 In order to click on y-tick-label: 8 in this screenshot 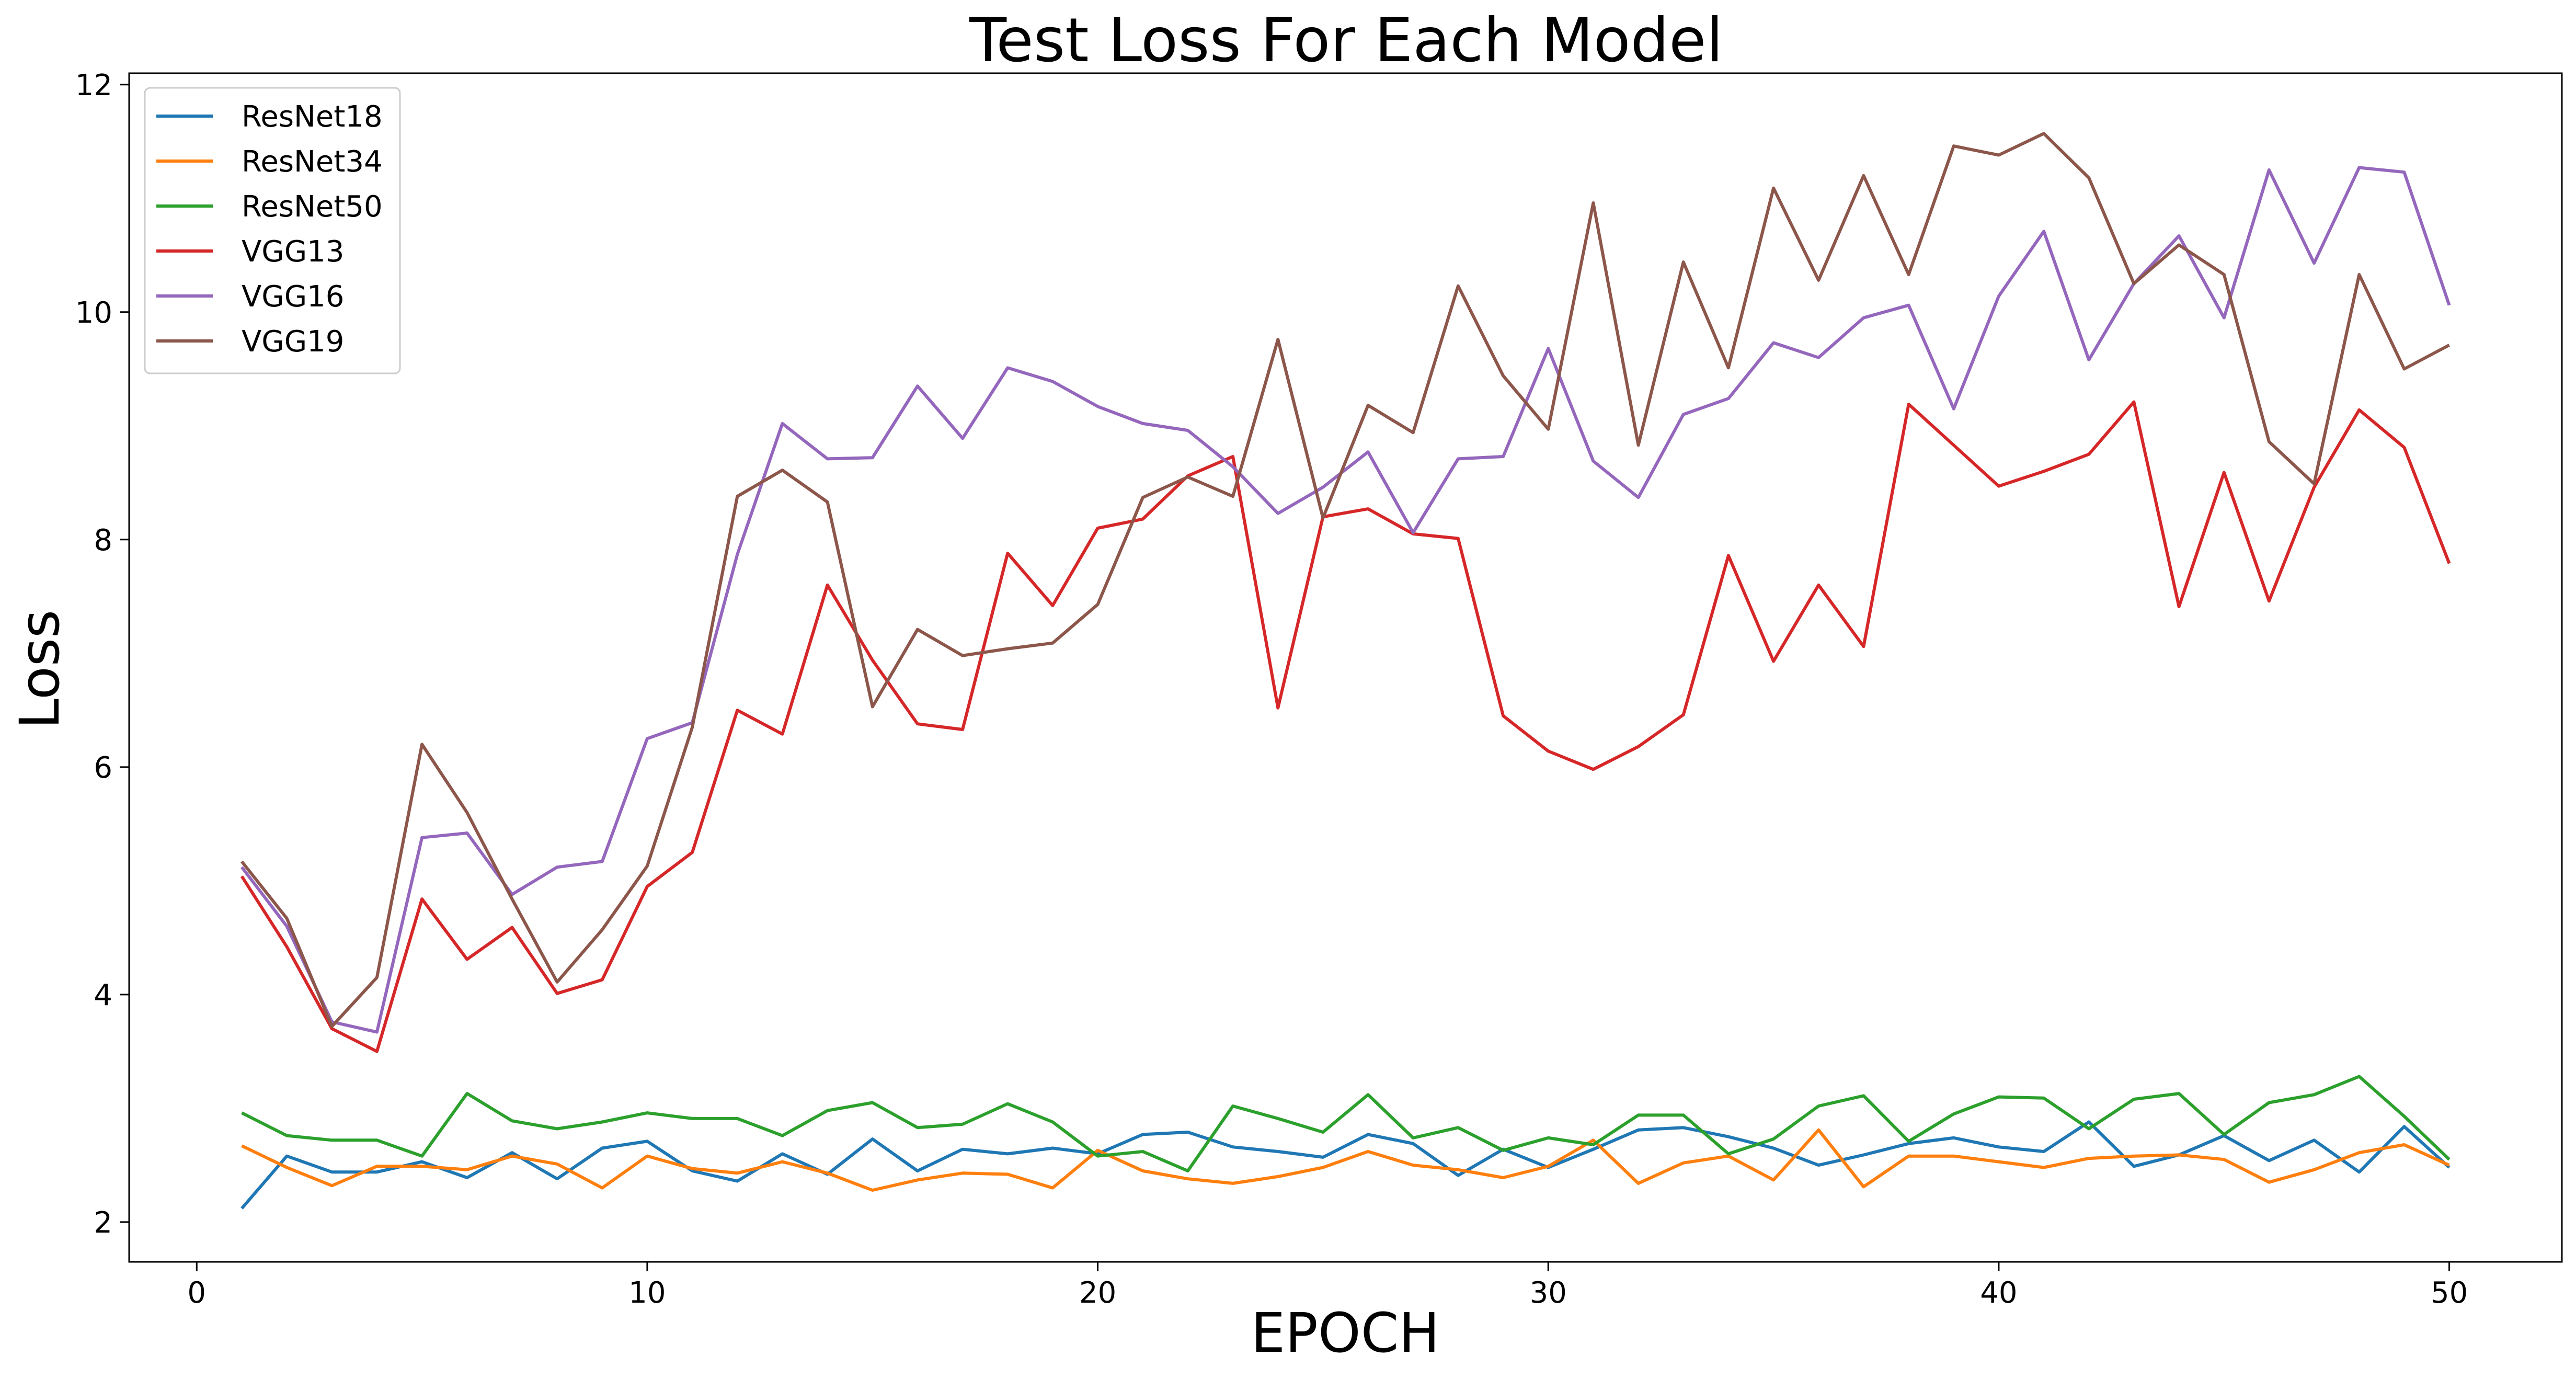, I will do `click(103, 540)`.